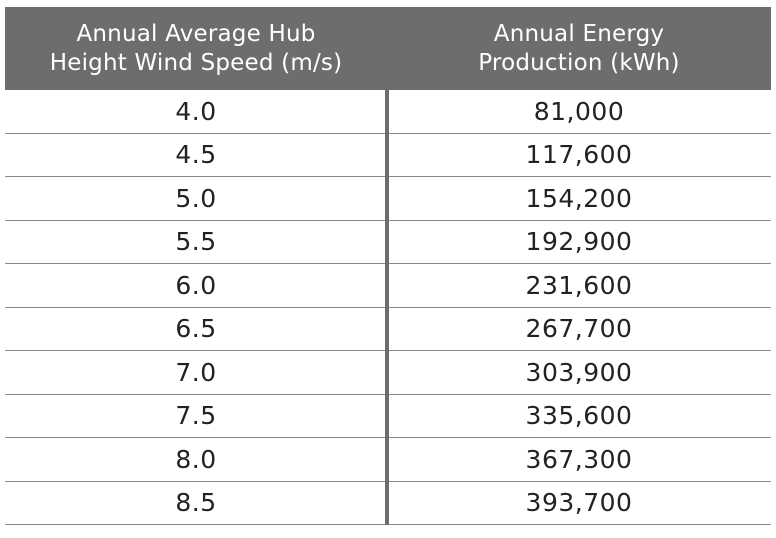 The width and height of the screenshot is (776, 538). Describe the element at coordinates (196, 329) in the screenshot. I see `wind-speed-cell: 6.5` at that location.